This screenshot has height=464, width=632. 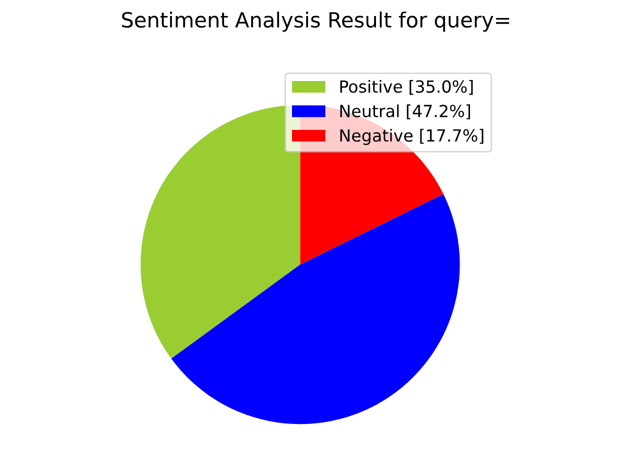 What do you see at coordinates (316, 22) in the screenshot?
I see `chart-title: Sentiment Analysis Result for query=` at bounding box center [316, 22].